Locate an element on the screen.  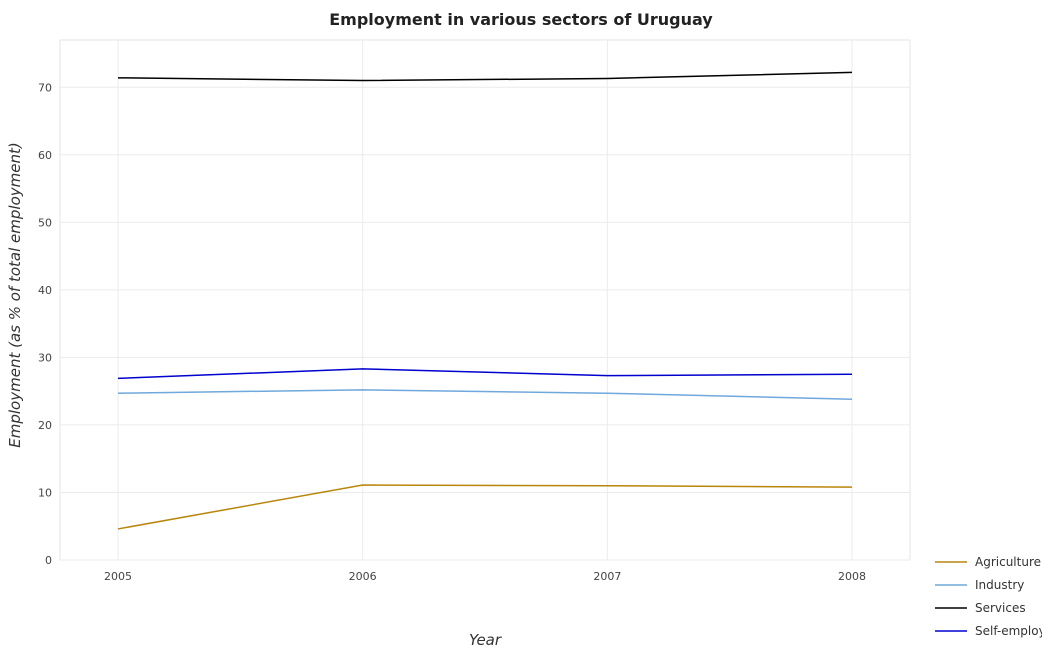
x-tick-label: 2006 is located at coordinates (363, 576).